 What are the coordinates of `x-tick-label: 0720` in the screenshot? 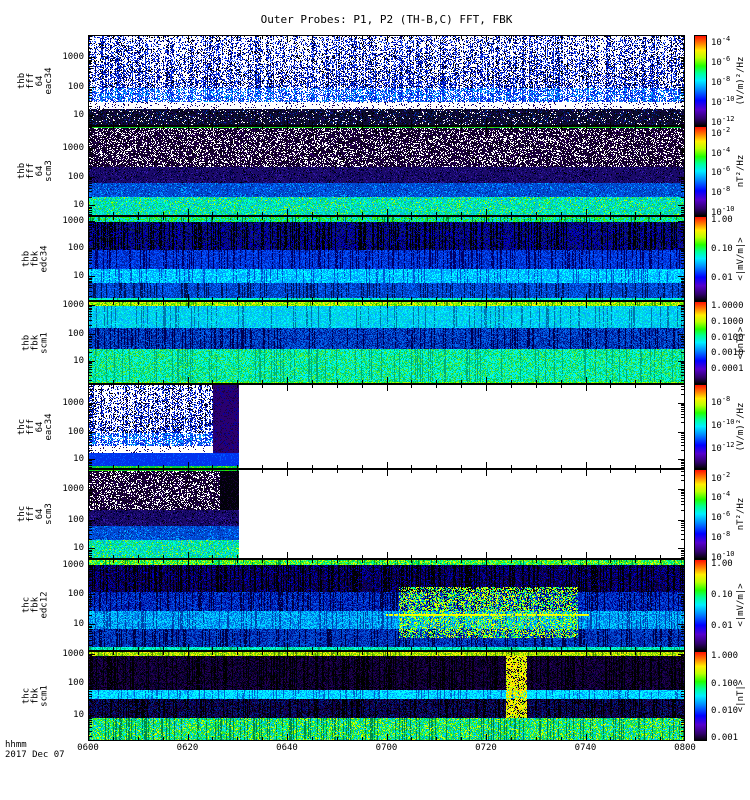 It's located at (486, 748).